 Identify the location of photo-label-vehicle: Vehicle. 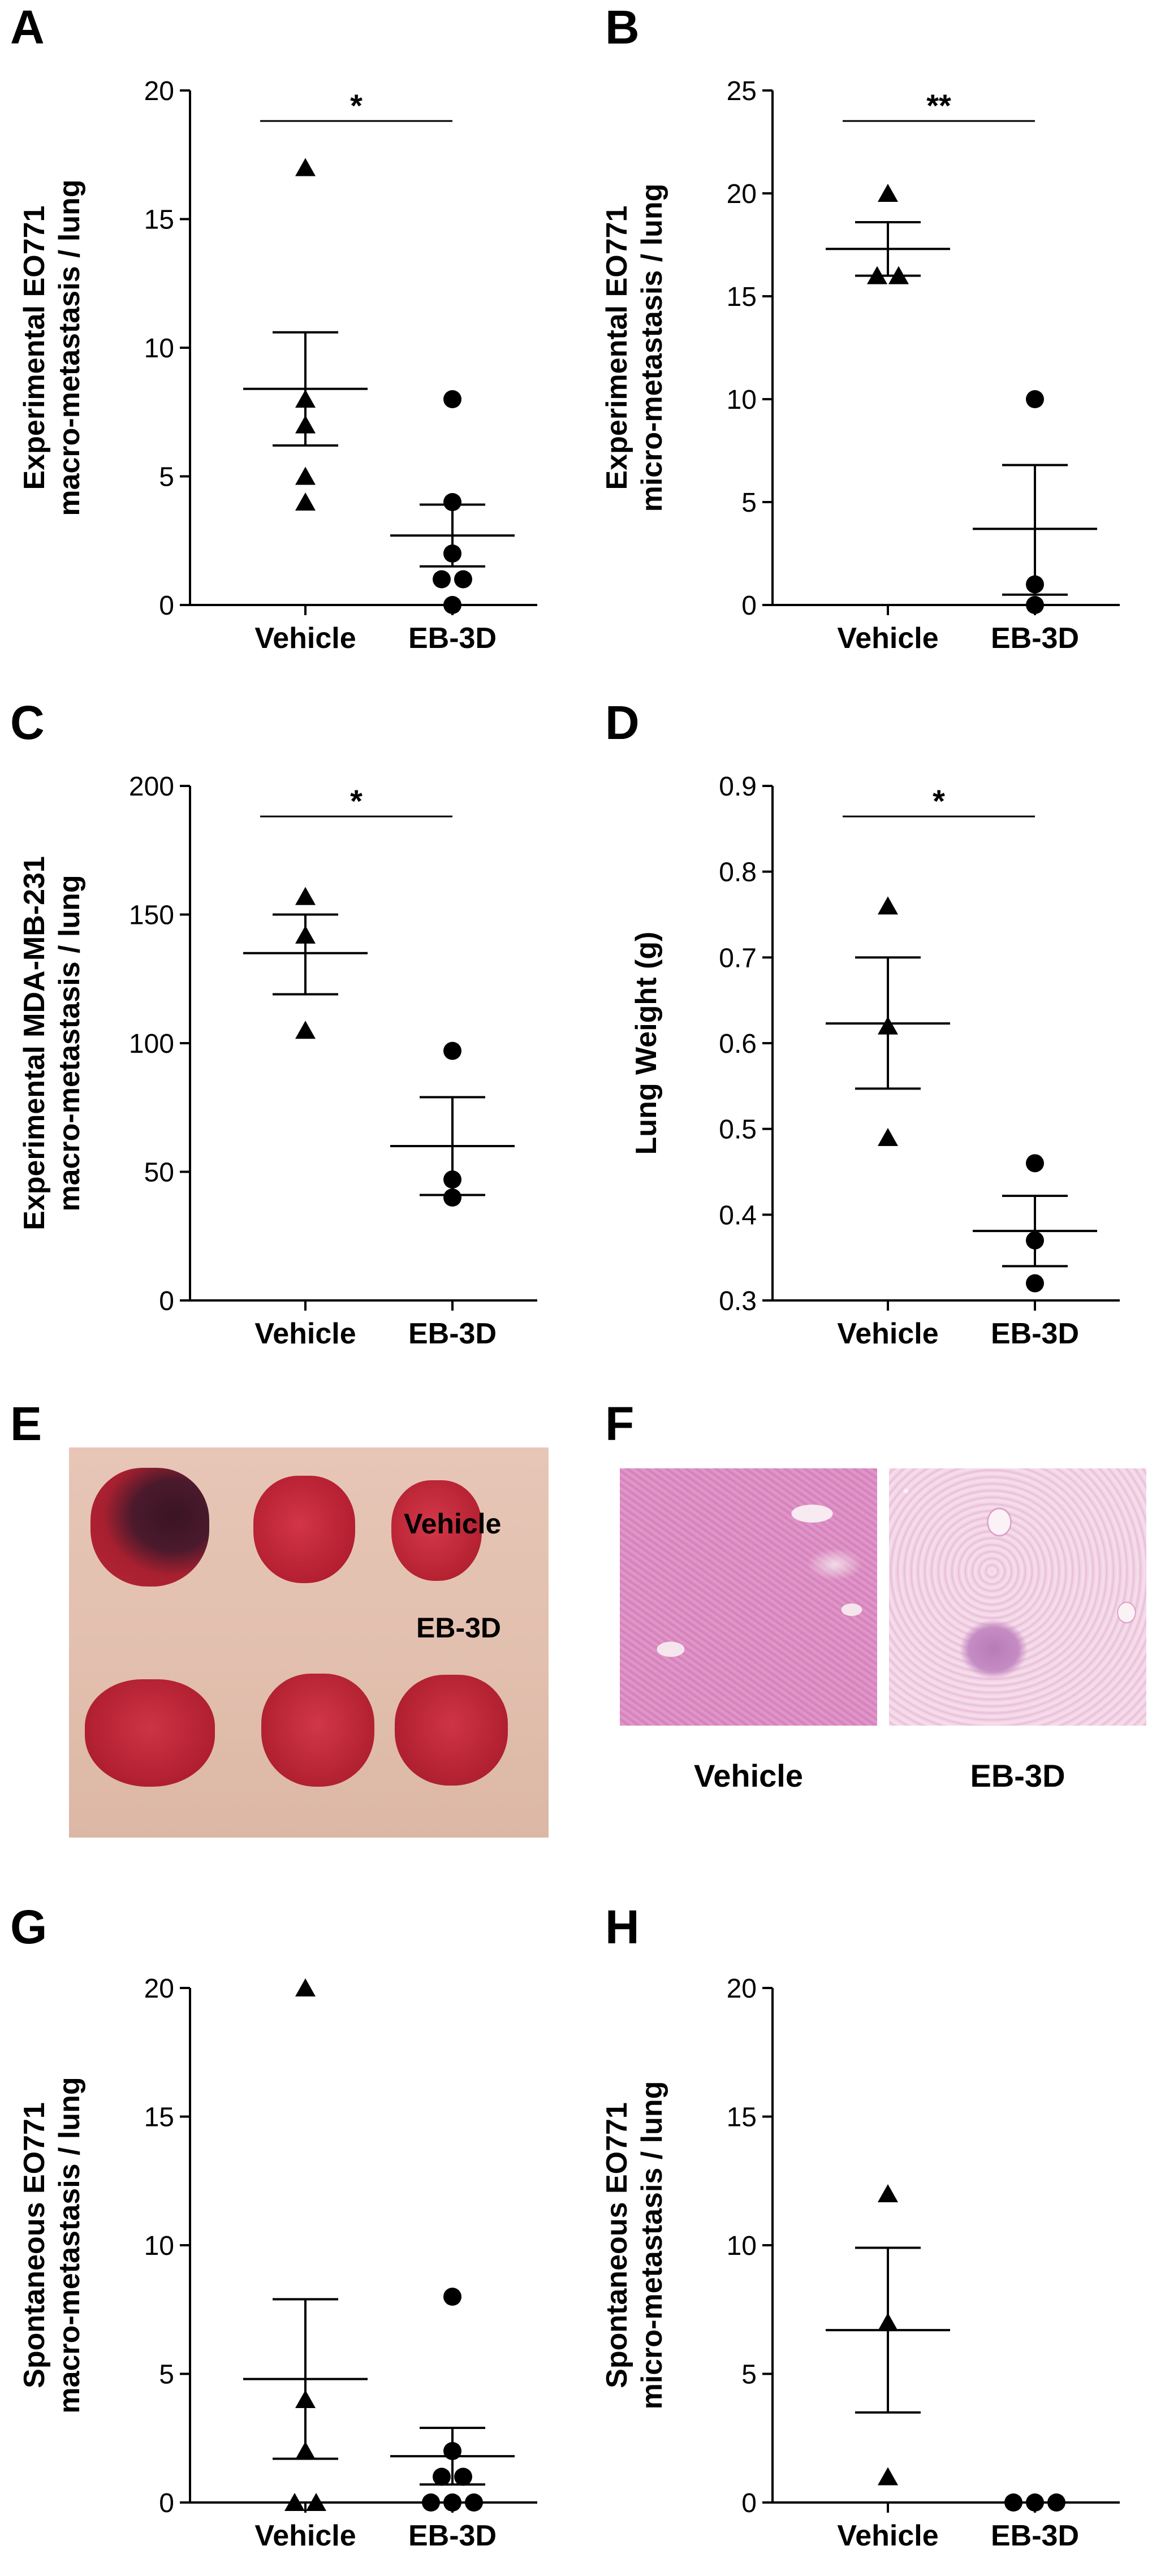
(453, 1524).